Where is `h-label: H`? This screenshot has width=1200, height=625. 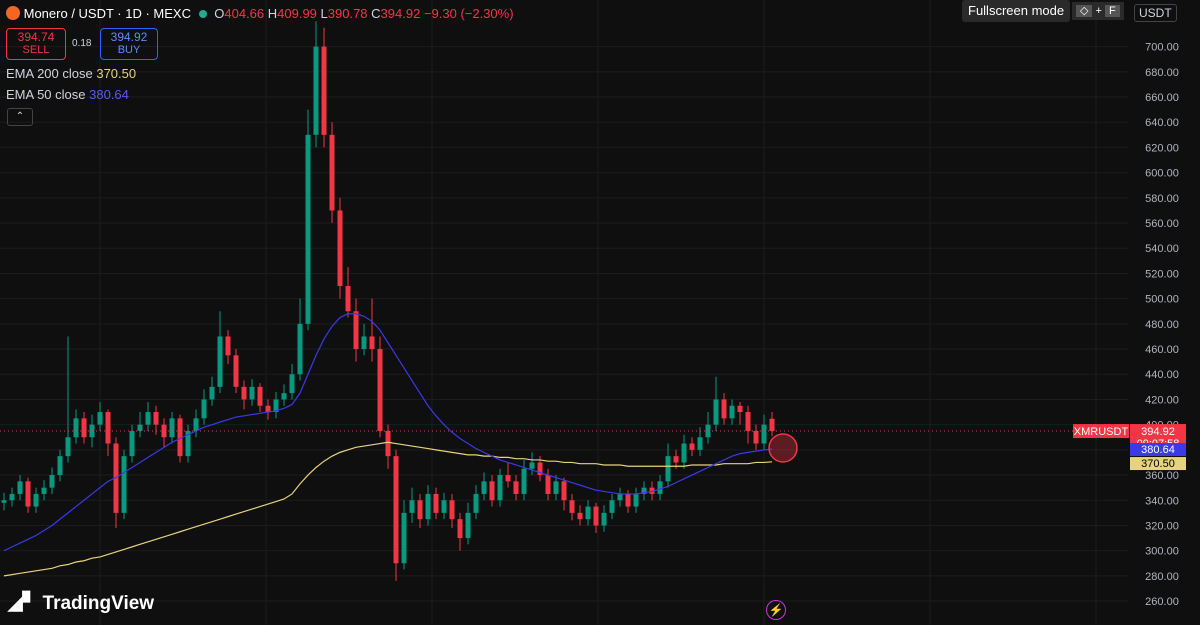
h-label: H is located at coordinates (272, 13).